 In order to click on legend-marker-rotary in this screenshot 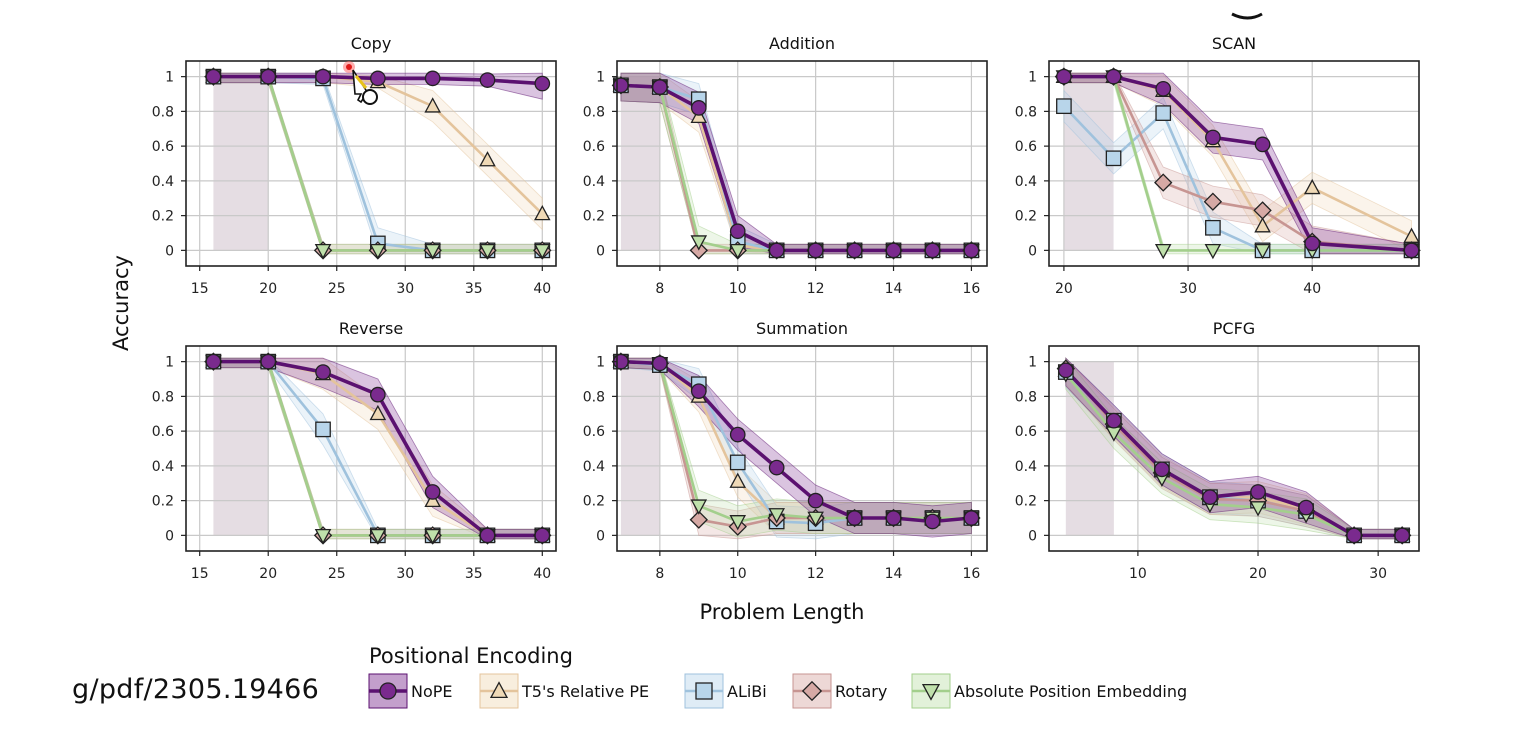, I will do `click(812, 691)`.